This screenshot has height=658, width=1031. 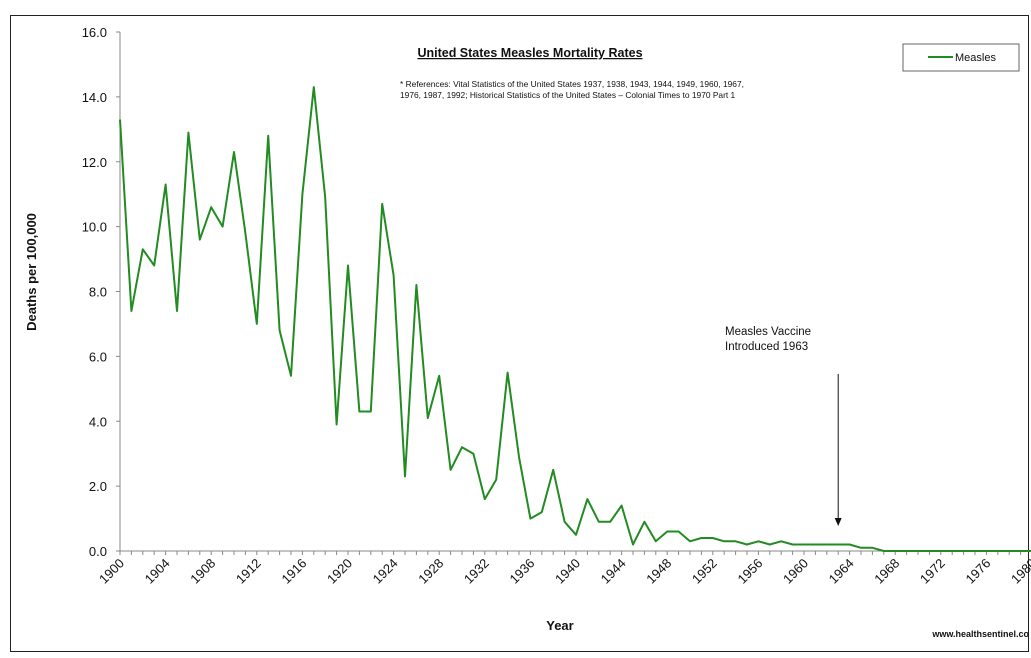 I want to click on x-tick-label: 1968, so click(x=886, y=571).